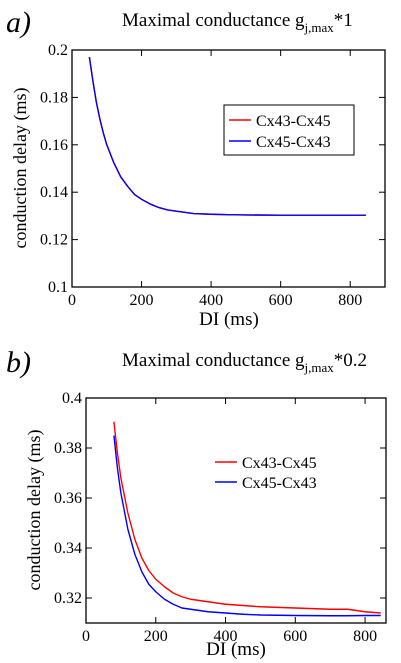 The width and height of the screenshot is (401, 663). Describe the element at coordinates (365, 636) in the screenshot. I see `x-tick-label-b-800: 800` at that location.